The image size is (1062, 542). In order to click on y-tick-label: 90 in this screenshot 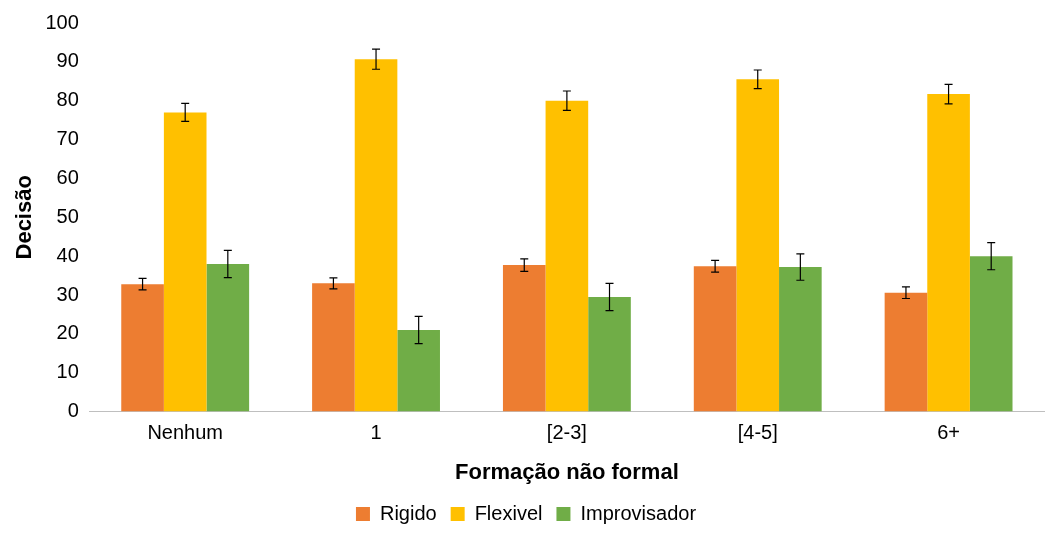, I will do `click(67, 60)`.